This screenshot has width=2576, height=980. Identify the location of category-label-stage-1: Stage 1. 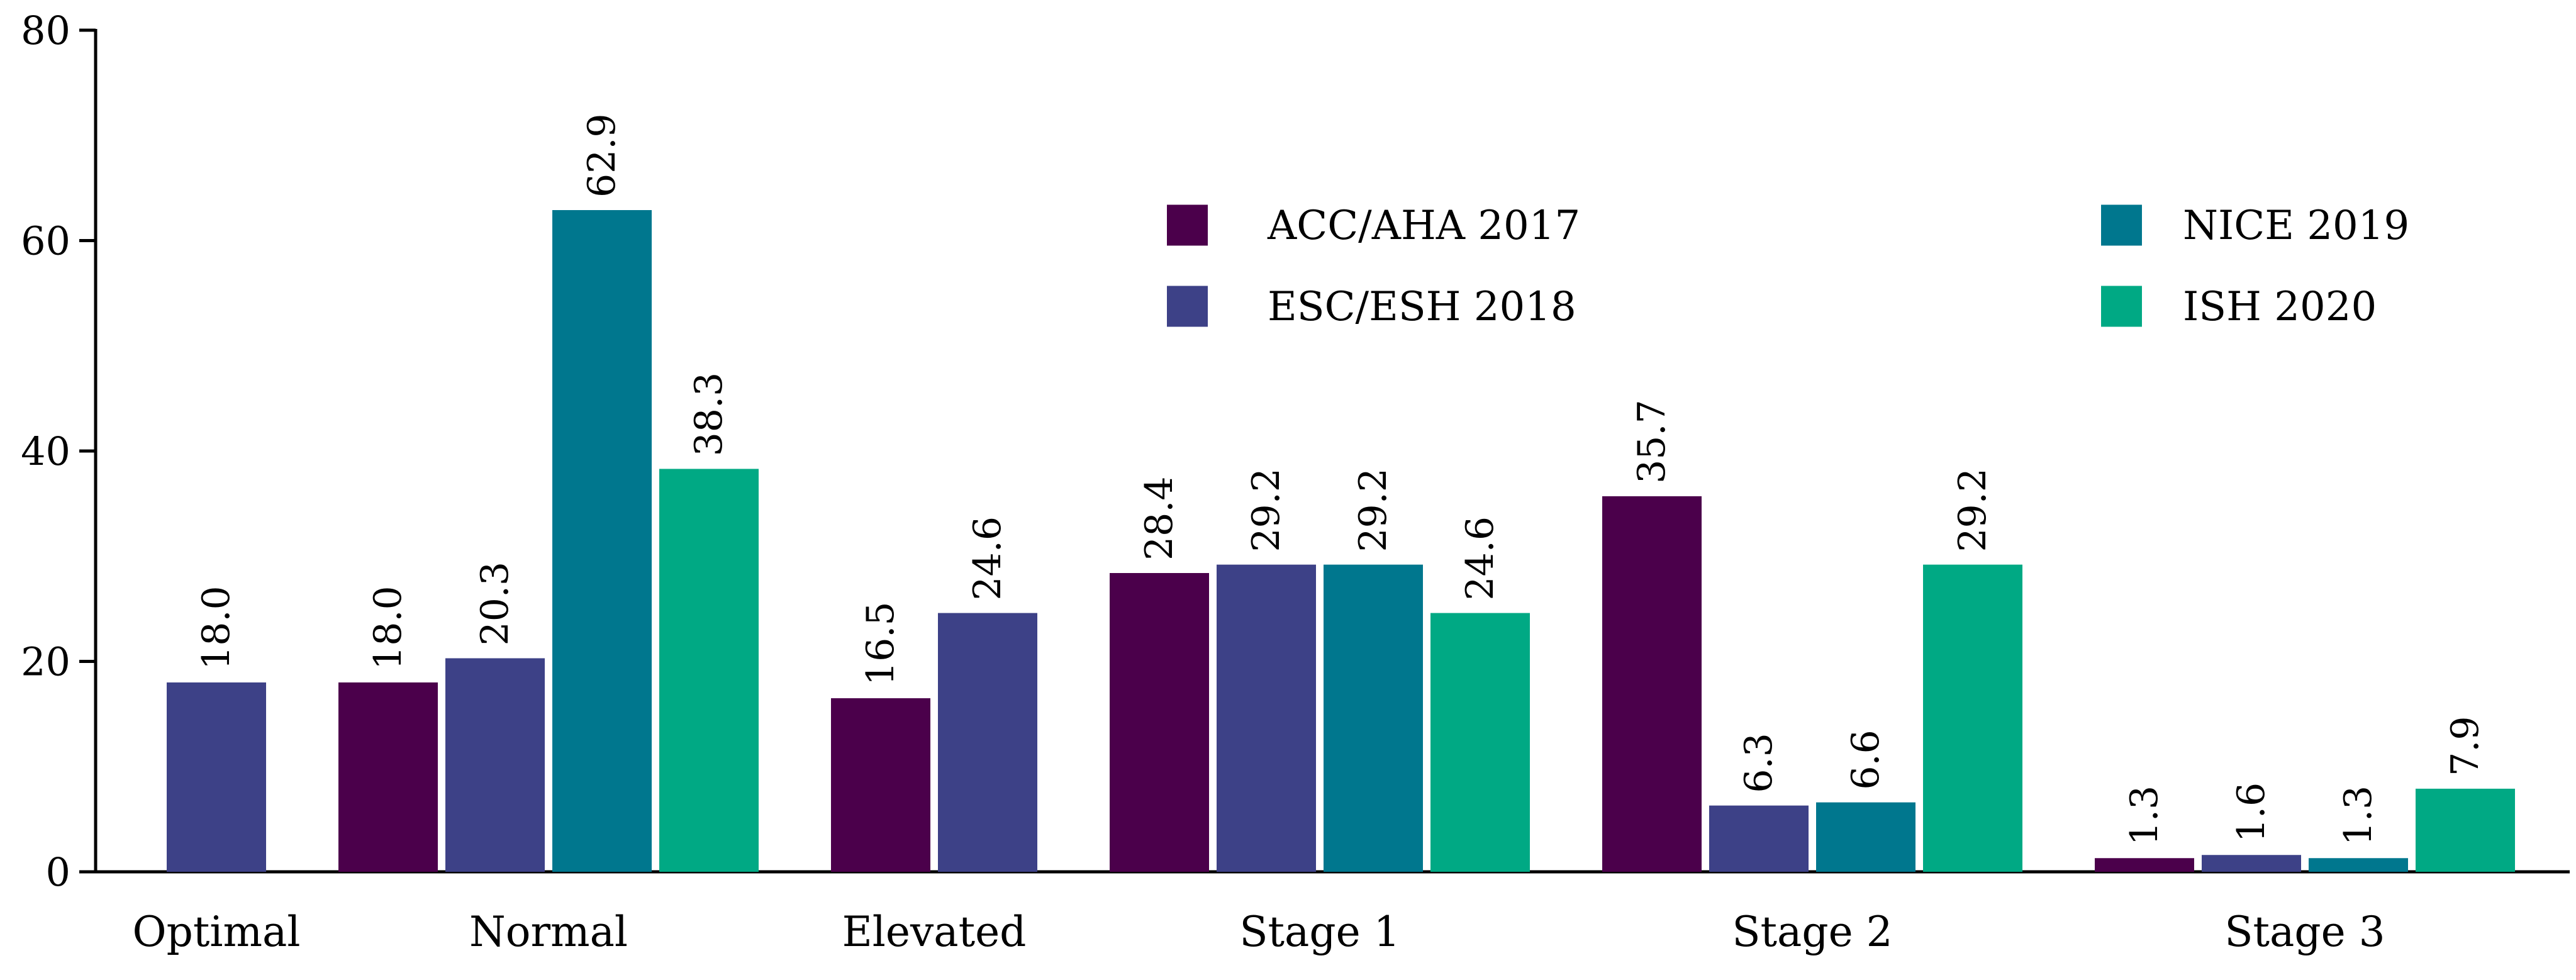
(1319, 932).